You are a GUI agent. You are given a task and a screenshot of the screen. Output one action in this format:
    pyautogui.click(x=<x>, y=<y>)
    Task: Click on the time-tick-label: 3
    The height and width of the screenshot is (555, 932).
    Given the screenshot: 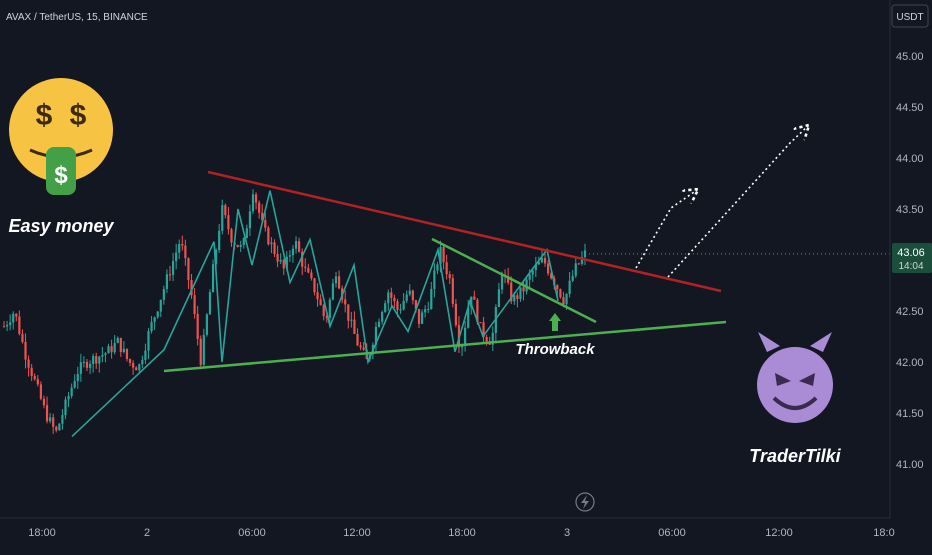 What is the action you would take?
    pyautogui.click(x=567, y=533)
    